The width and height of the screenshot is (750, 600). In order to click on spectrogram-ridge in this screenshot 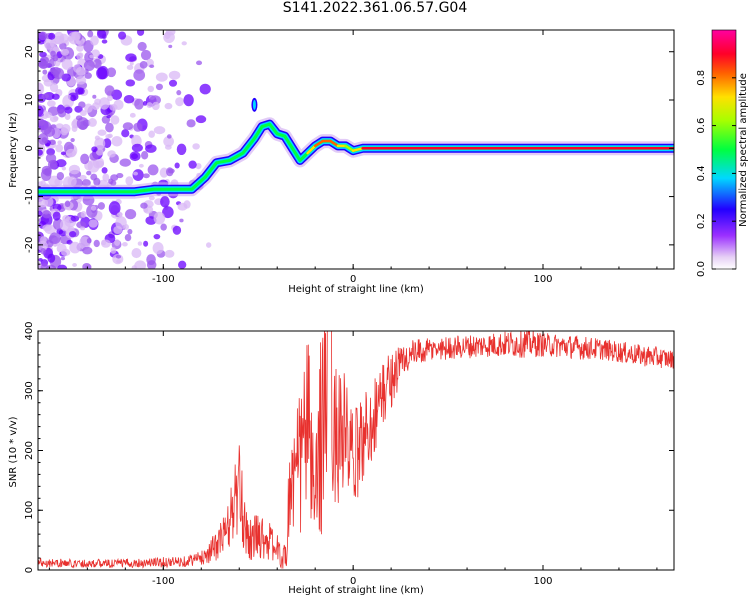, I will do `click(356, 148)`.